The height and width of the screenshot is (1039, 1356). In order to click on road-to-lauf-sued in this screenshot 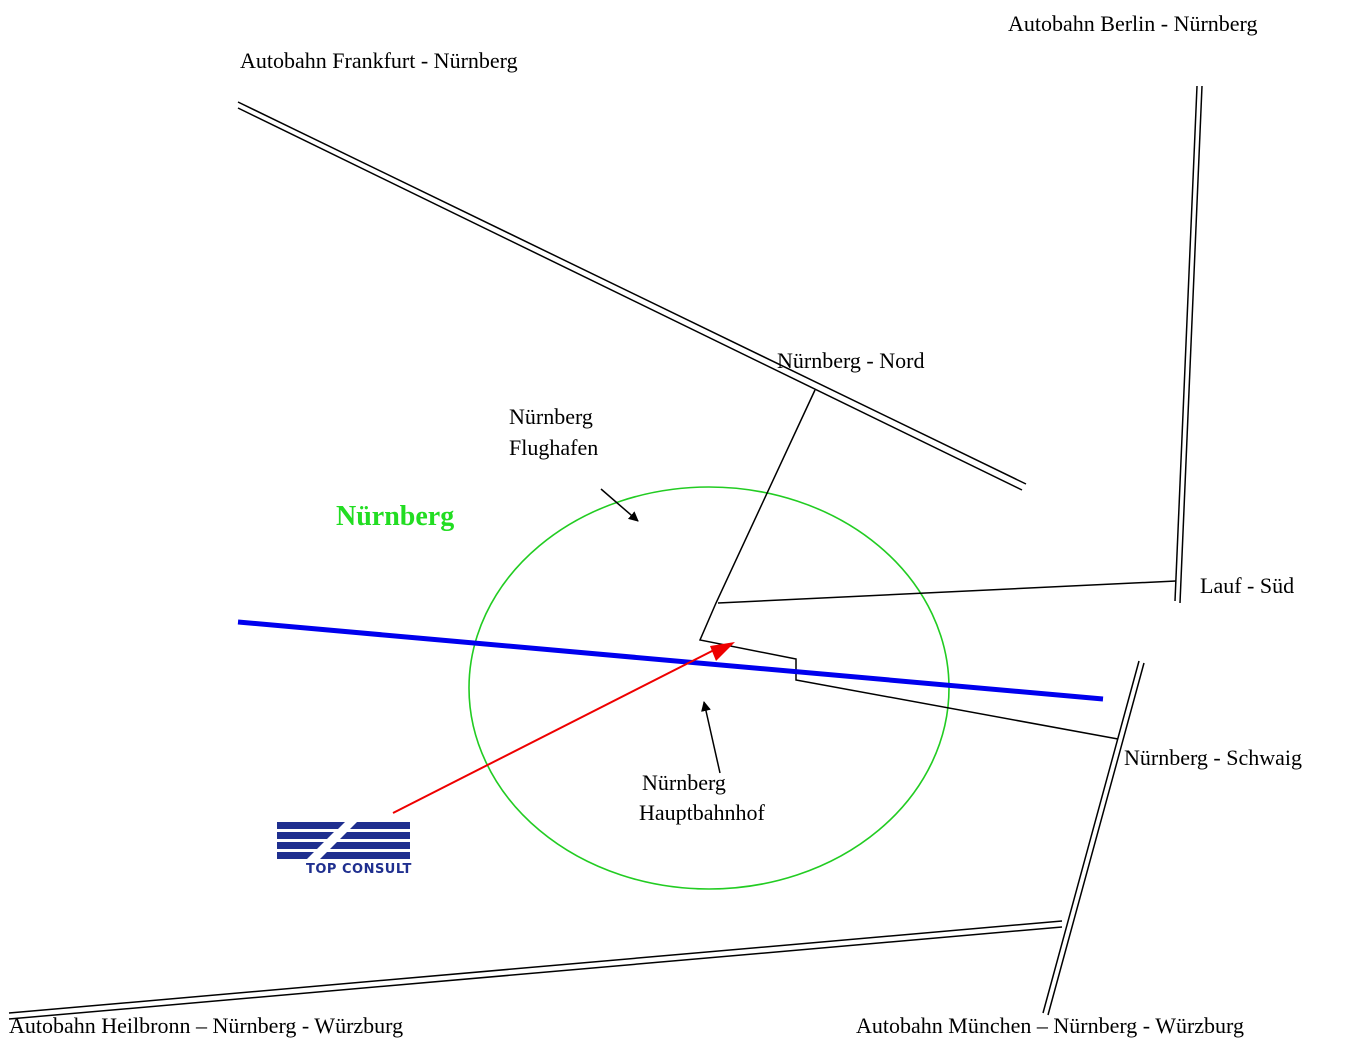, I will do `click(947, 592)`.